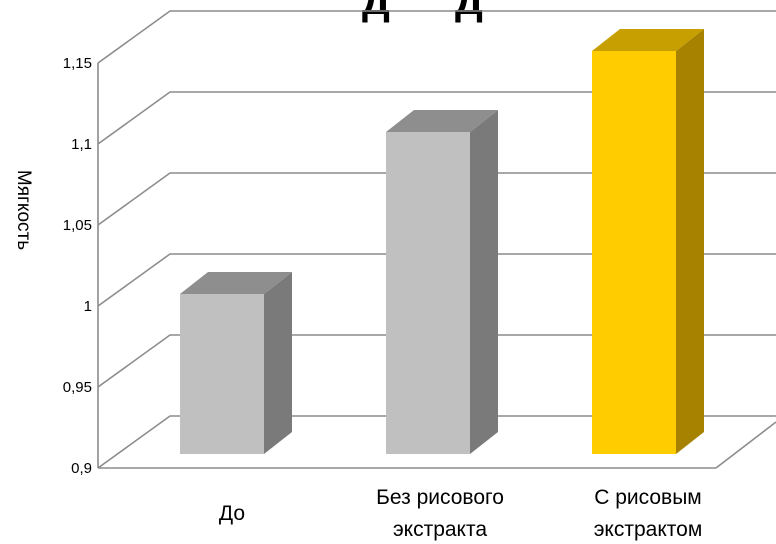  What do you see at coordinates (745, 445) in the screenshot?
I see `floor-right-edge` at bounding box center [745, 445].